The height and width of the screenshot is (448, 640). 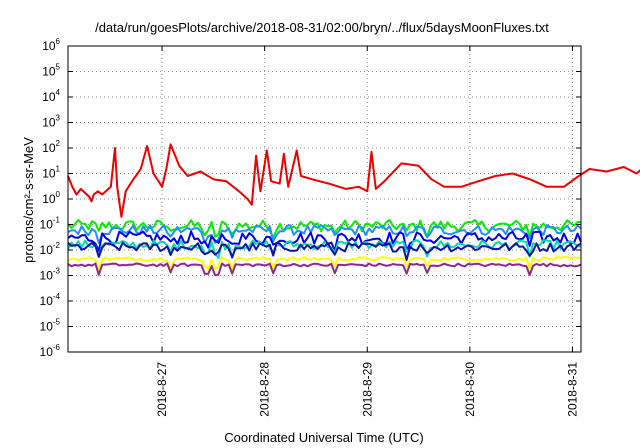 I want to click on y-tick-label: 10⁻⁴, so click(x=50, y=300).